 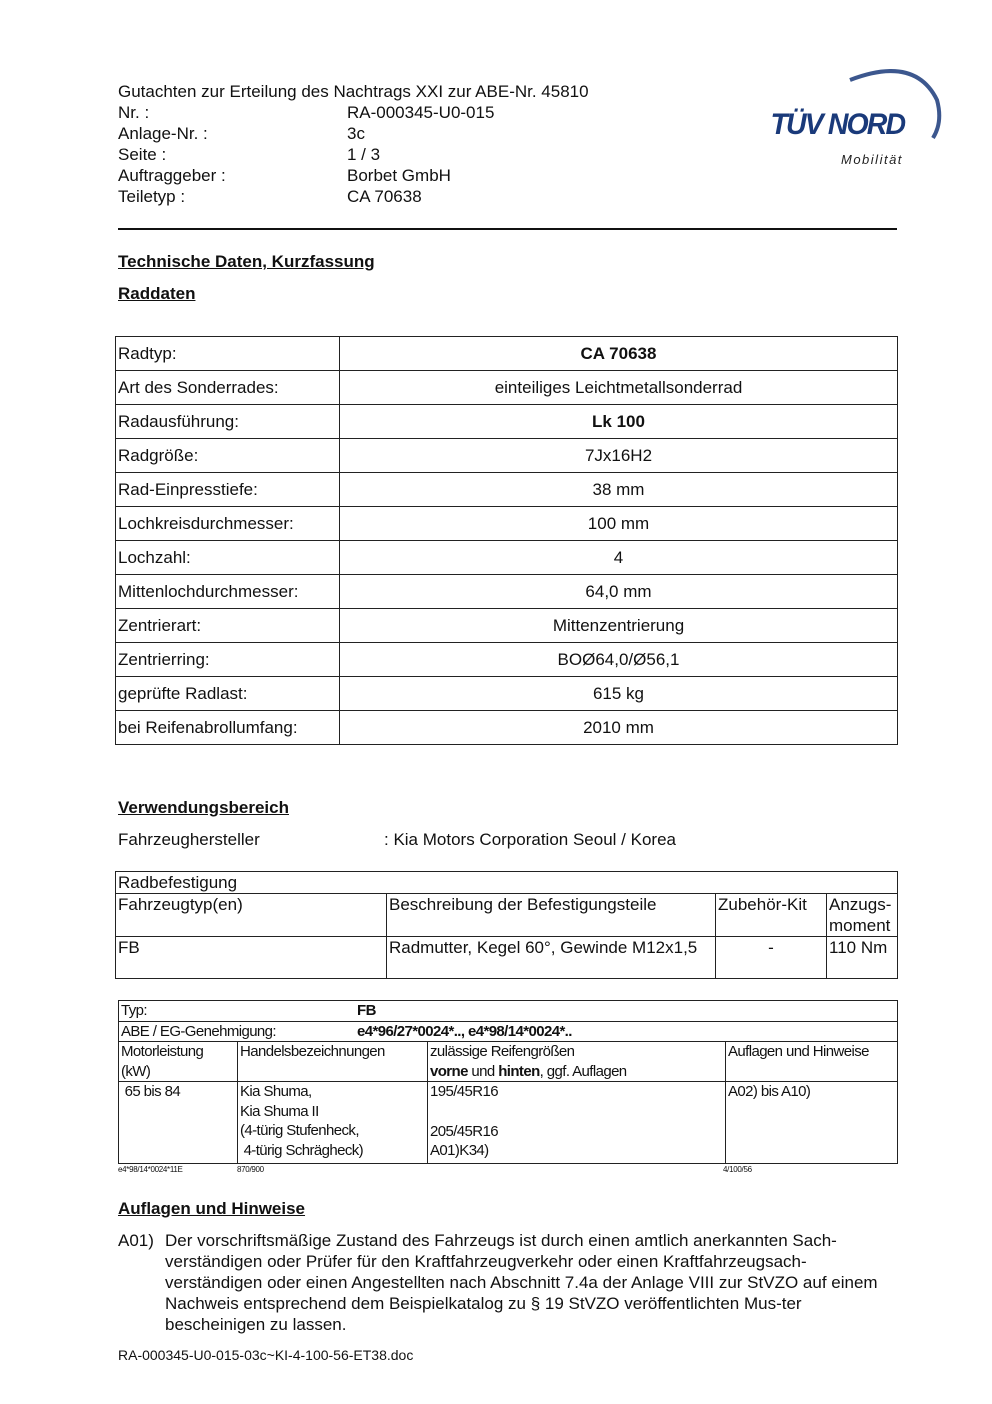 I want to click on raddaten-value: 615 kg, so click(x=618, y=693).